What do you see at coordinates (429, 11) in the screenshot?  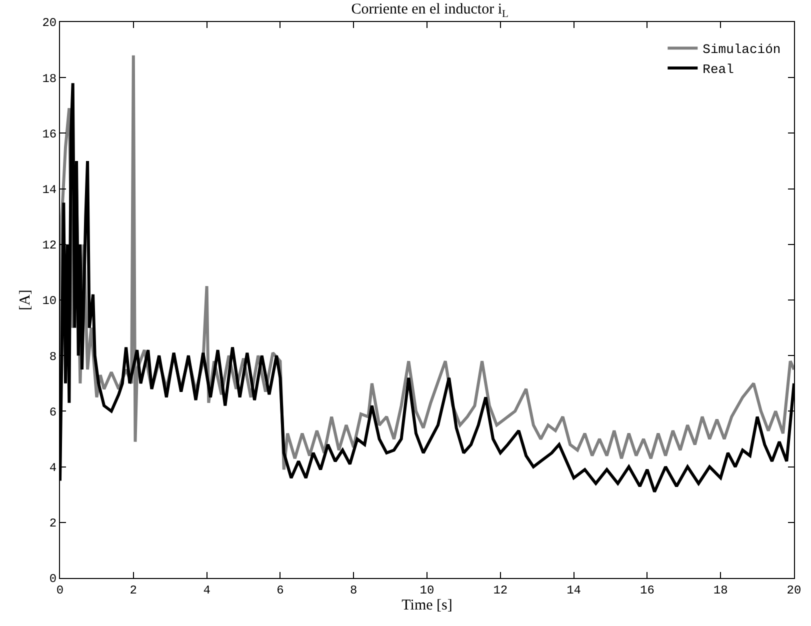 I see `chart-title: Corriente en el inductor i$_{L}$` at bounding box center [429, 11].